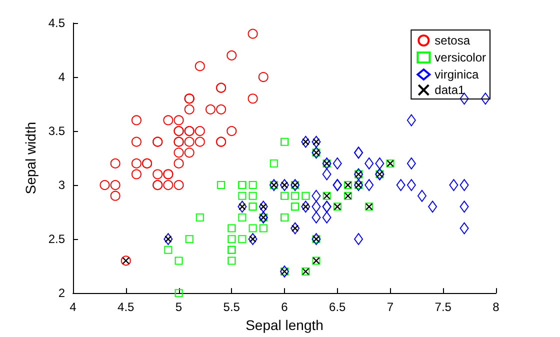 This screenshot has height=337, width=560. I want to click on x-tick-label: 7, so click(390, 307).